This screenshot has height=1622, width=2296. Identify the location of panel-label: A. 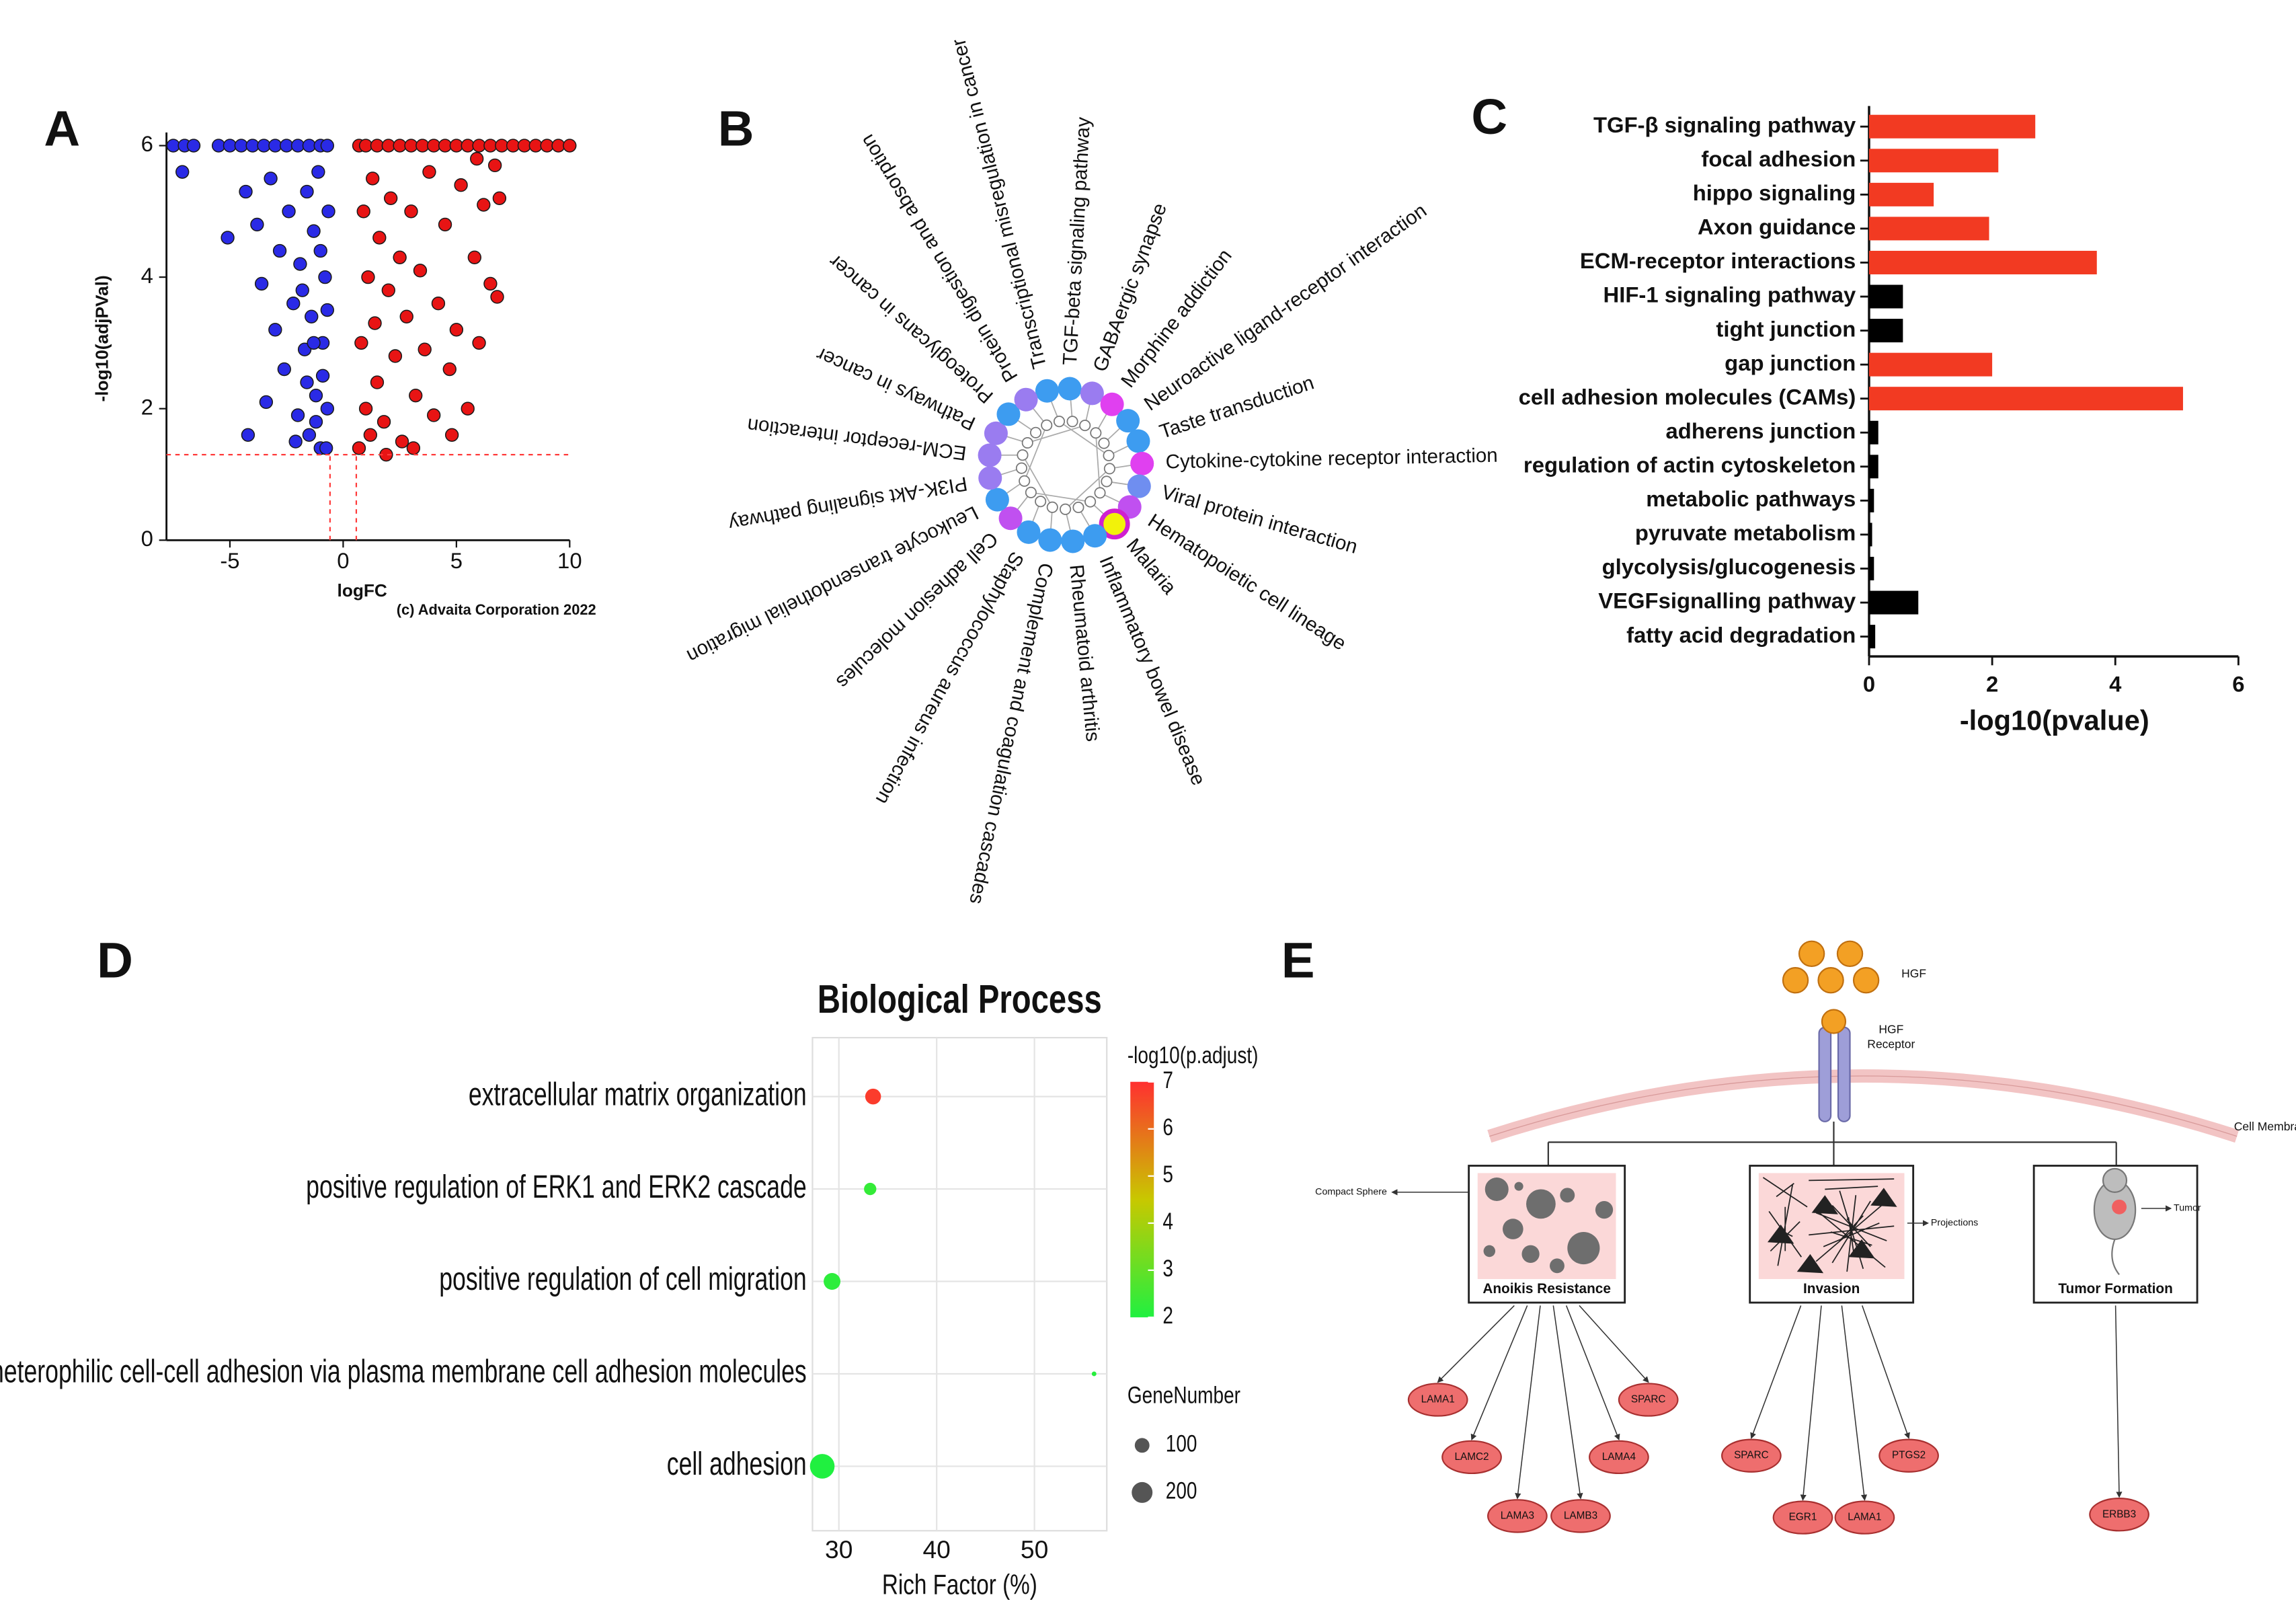
(62, 129).